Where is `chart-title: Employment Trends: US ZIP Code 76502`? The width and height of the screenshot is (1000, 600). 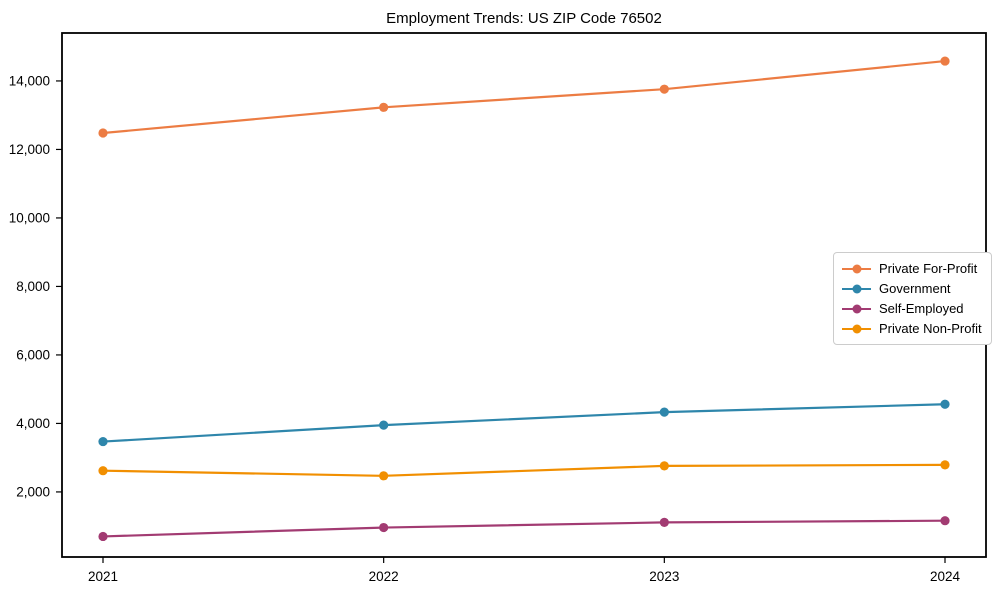
chart-title: Employment Trends: US ZIP Code 76502 is located at coordinates (524, 18).